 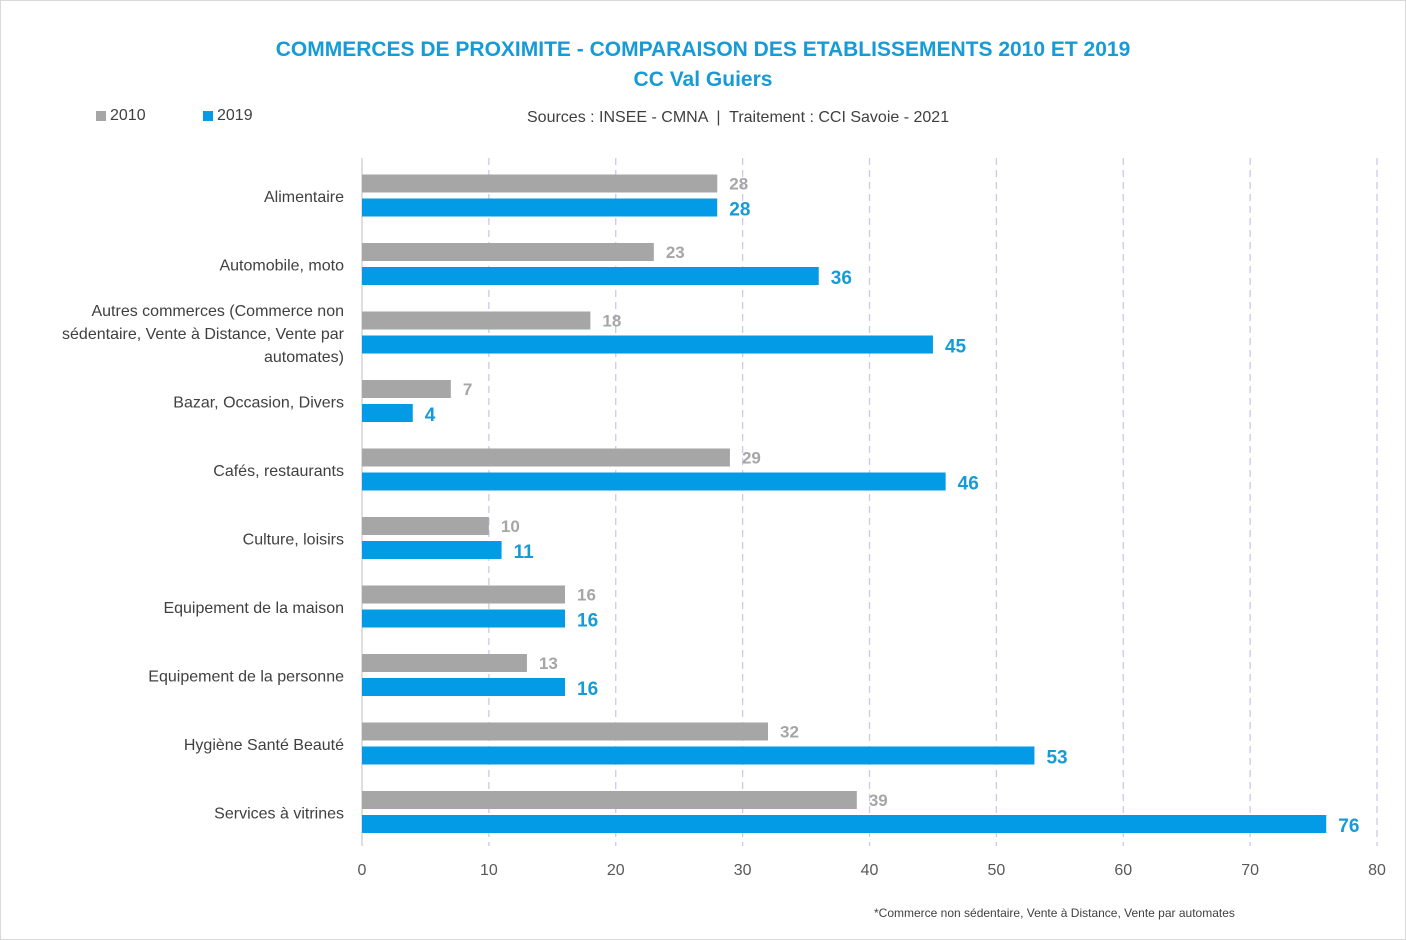 I want to click on legend-label-2019: 2019, so click(x=235, y=115).